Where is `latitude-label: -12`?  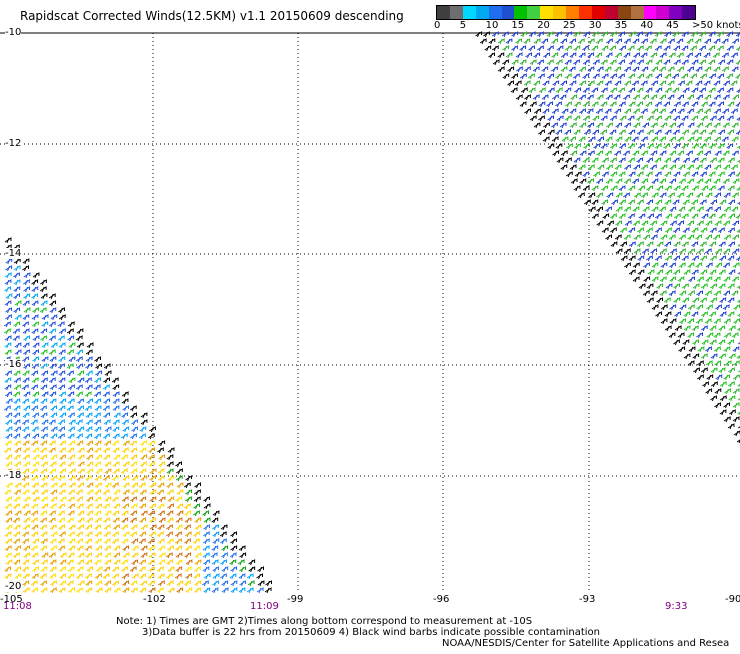 latitude-label: -12 is located at coordinates (13, 143).